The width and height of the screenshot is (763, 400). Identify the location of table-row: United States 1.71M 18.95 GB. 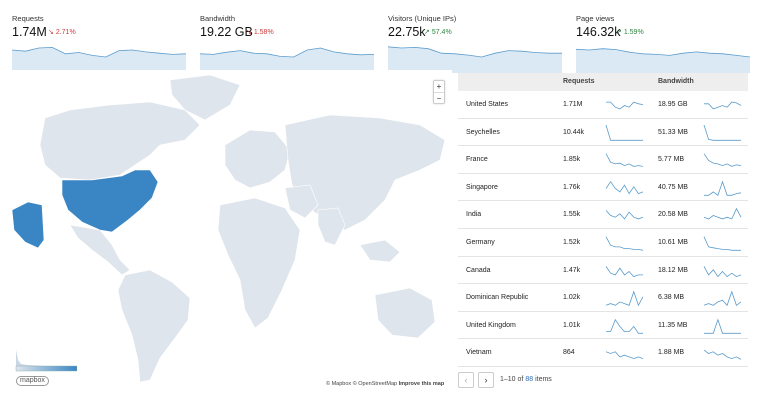
(603, 105).